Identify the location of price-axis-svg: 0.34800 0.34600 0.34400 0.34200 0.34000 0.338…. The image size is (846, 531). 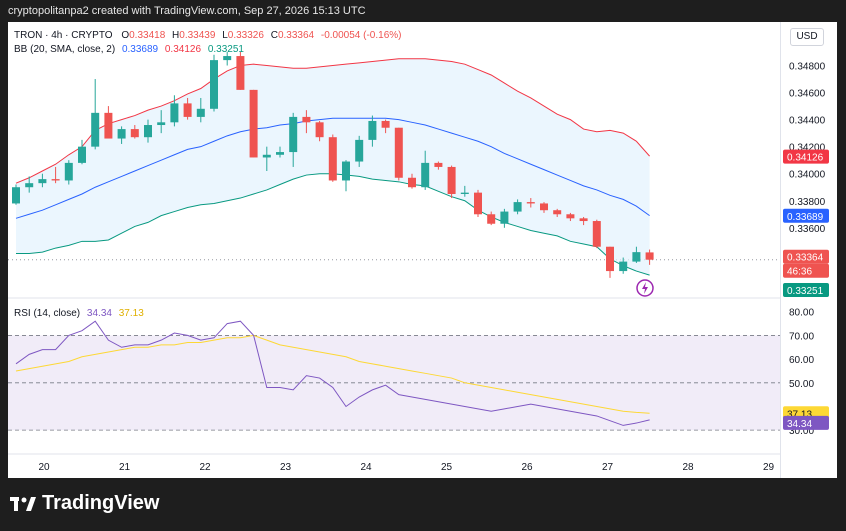
(806, 249).